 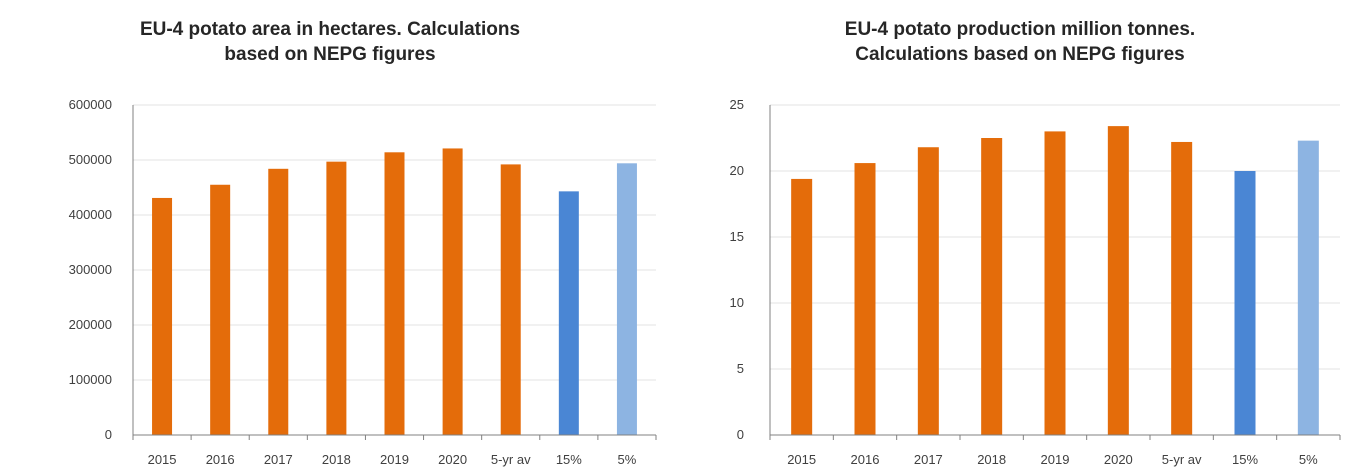 What do you see at coordinates (991, 459) in the screenshot?
I see `production-chart-x-tick-label: 2018` at bounding box center [991, 459].